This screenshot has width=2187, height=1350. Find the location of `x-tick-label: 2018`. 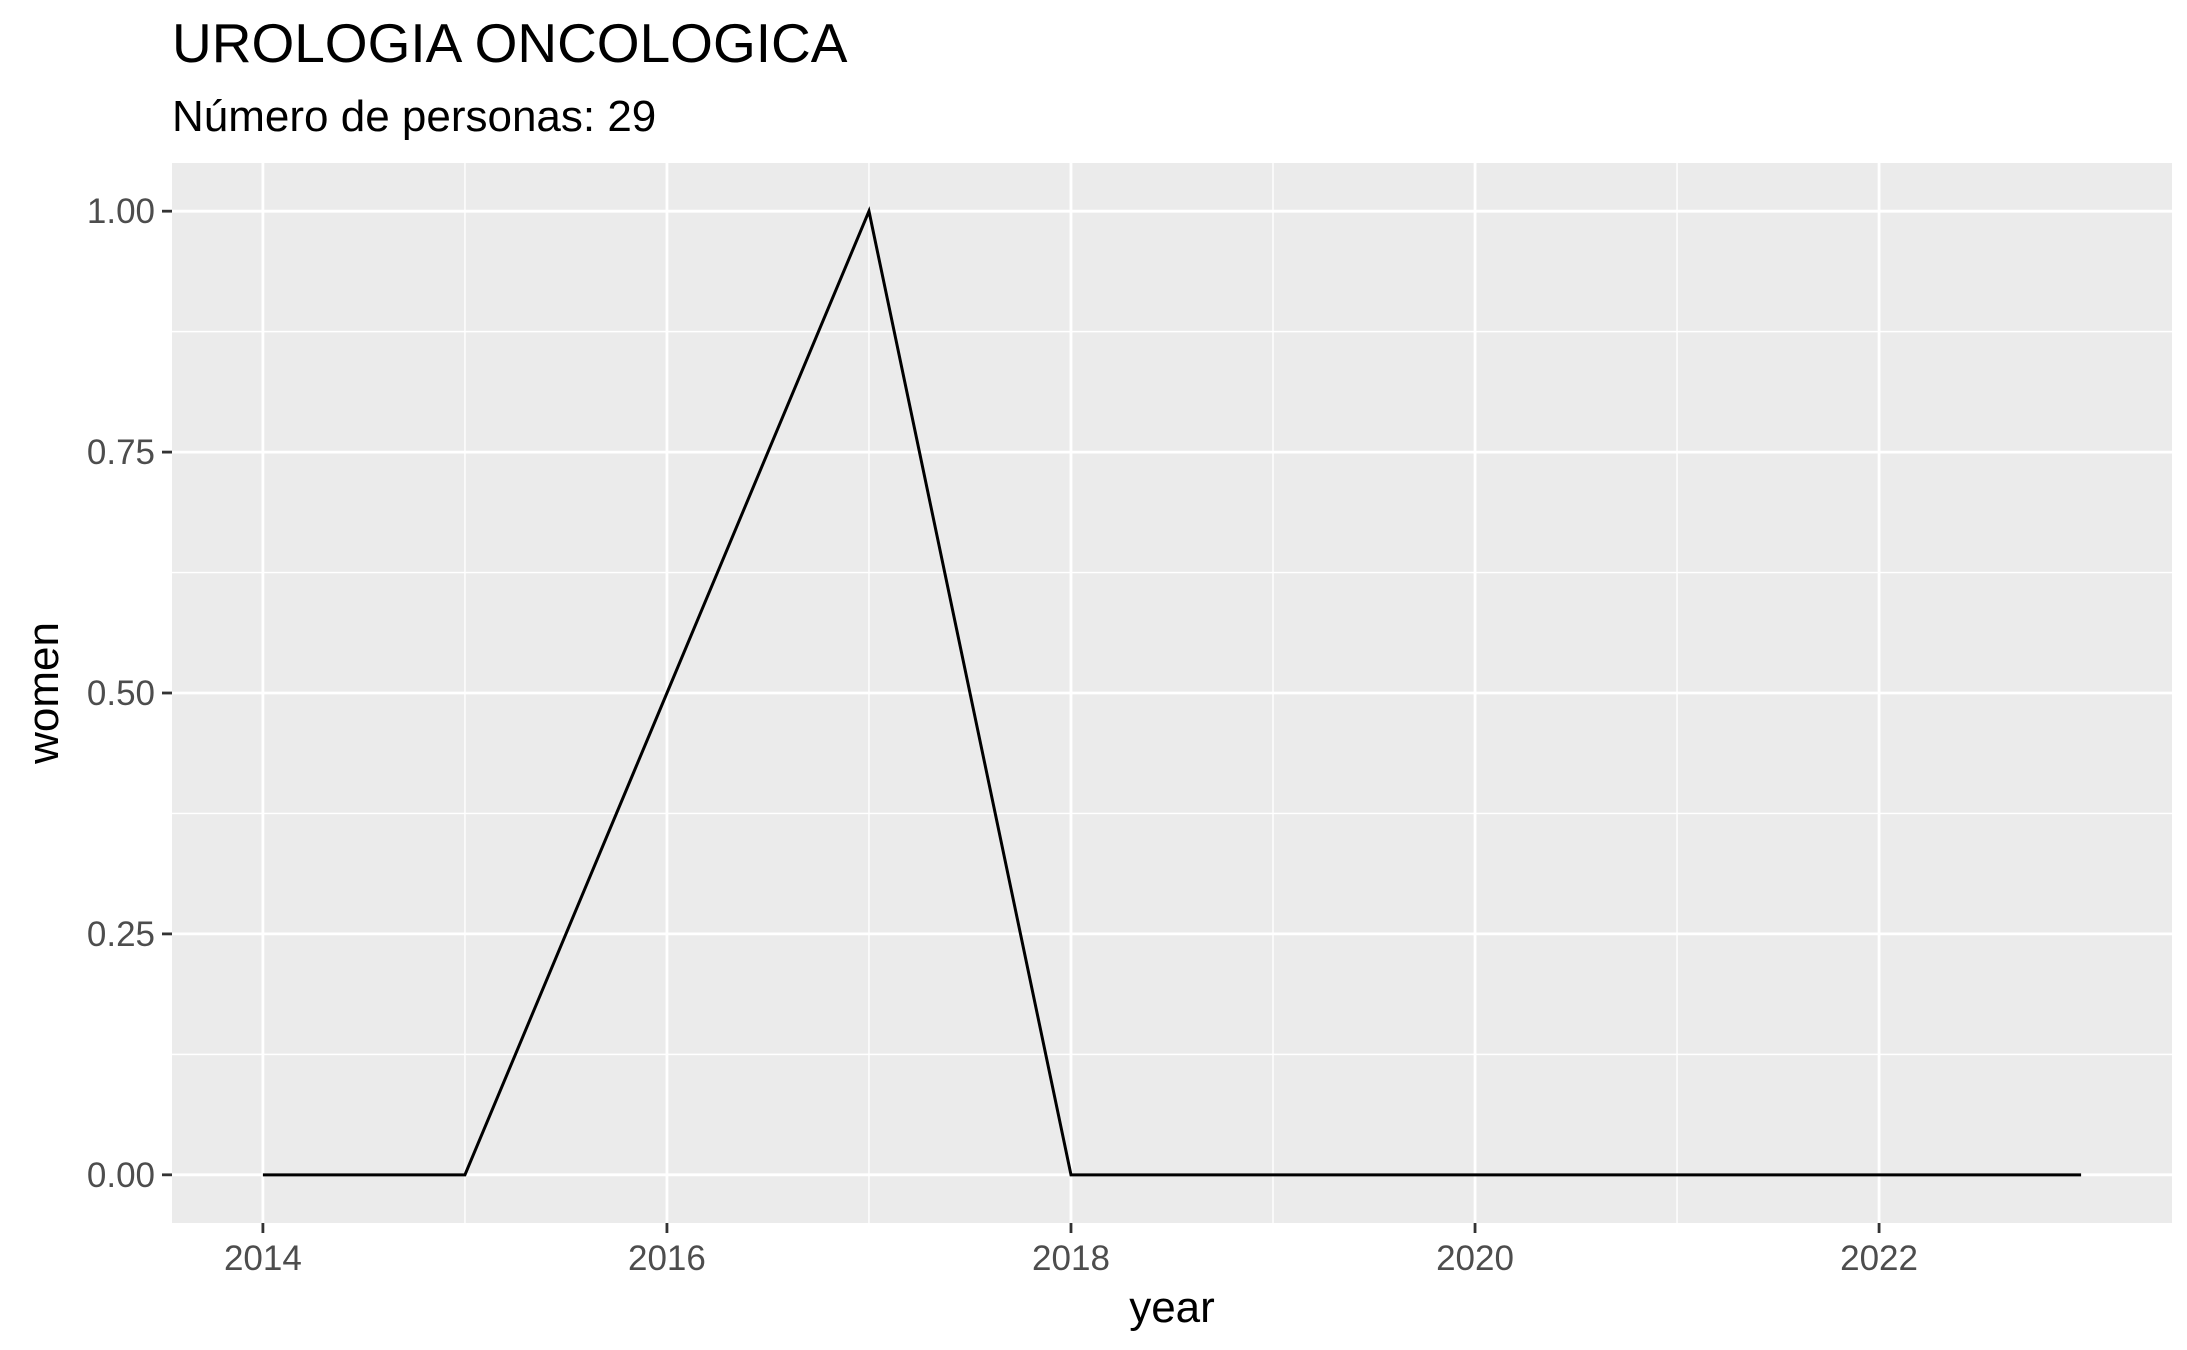

x-tick-label: 2018 is located at coordinates (1071, 1258).